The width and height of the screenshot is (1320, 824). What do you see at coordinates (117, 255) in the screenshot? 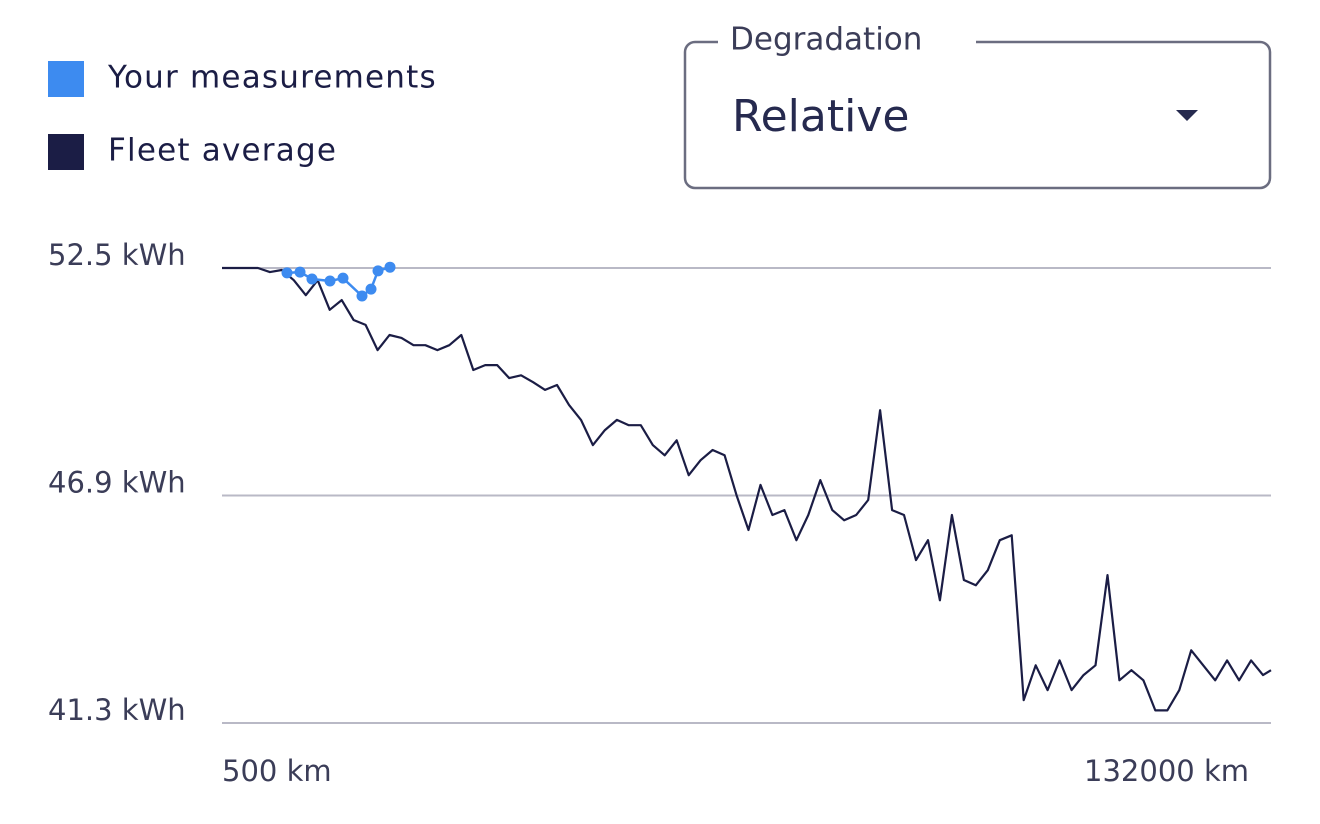
I see `y-tick-label: 52.5 kWh` at bounding box center [117, 255].